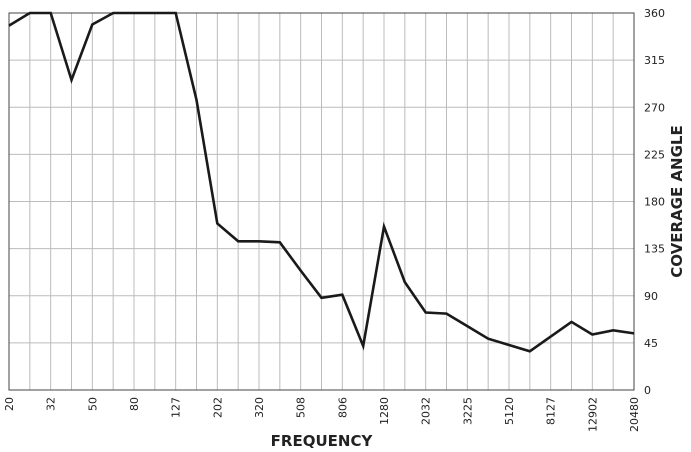  I want to click on x-tick-label: 806, so click(342, 407).